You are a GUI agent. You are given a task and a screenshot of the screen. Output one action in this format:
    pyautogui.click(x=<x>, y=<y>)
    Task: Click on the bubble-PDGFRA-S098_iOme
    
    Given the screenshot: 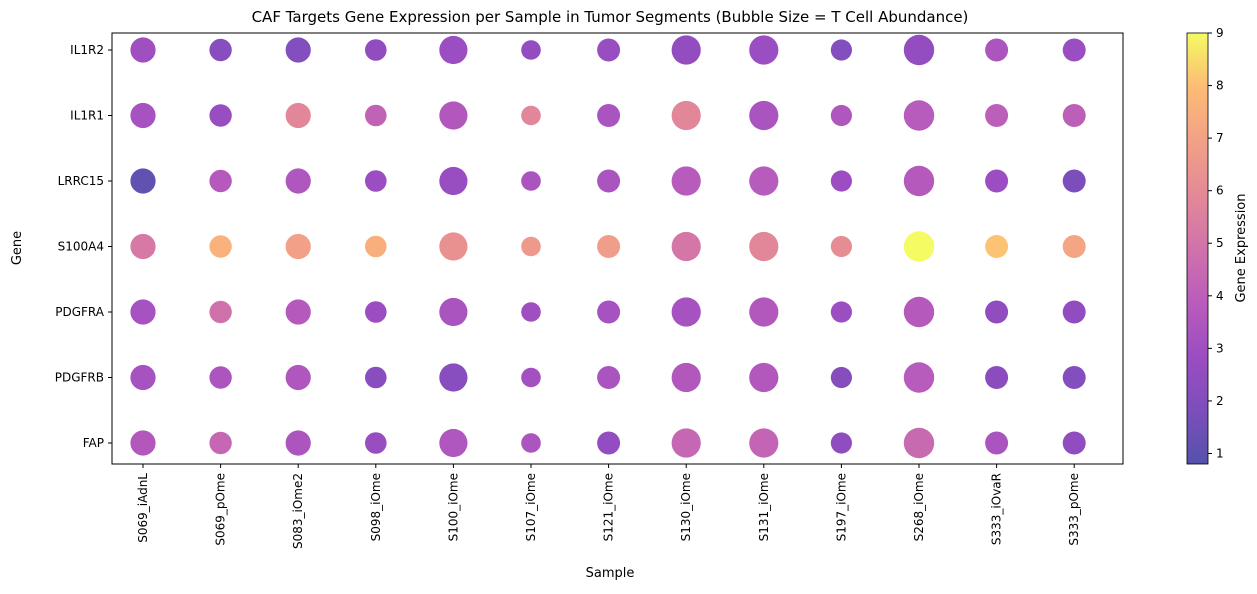 What is the action you would take?
    pyautogui.click(x=376, y=312)
    